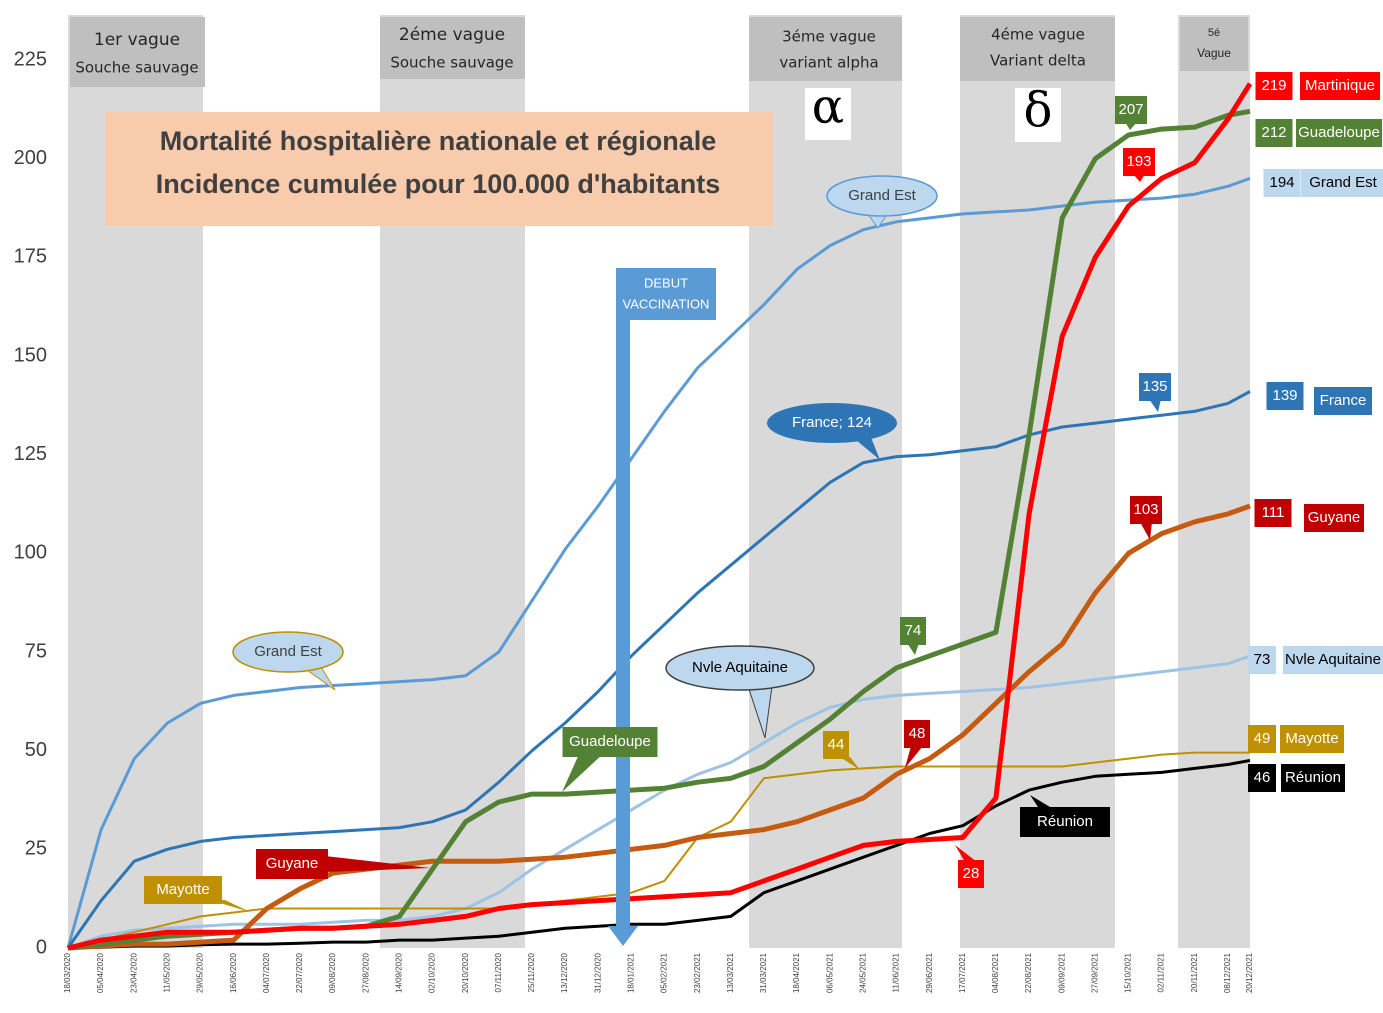 This screenshot has width=1383, height=1013. What do you see at coordinates (30, 454) in the screenshot?
I see `y-tick-label: 125` at bounding box center [30, 454].